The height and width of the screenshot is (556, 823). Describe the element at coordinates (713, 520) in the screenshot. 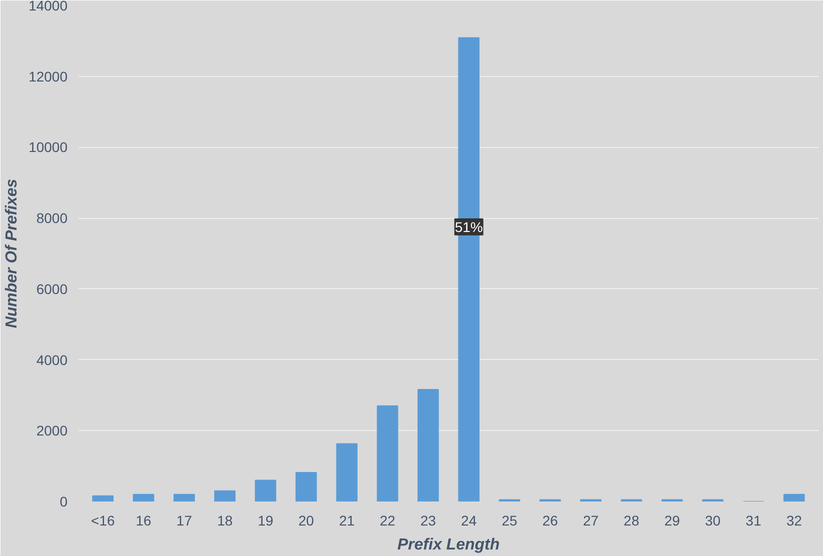

I see `x-tick-label: 30` at that location.